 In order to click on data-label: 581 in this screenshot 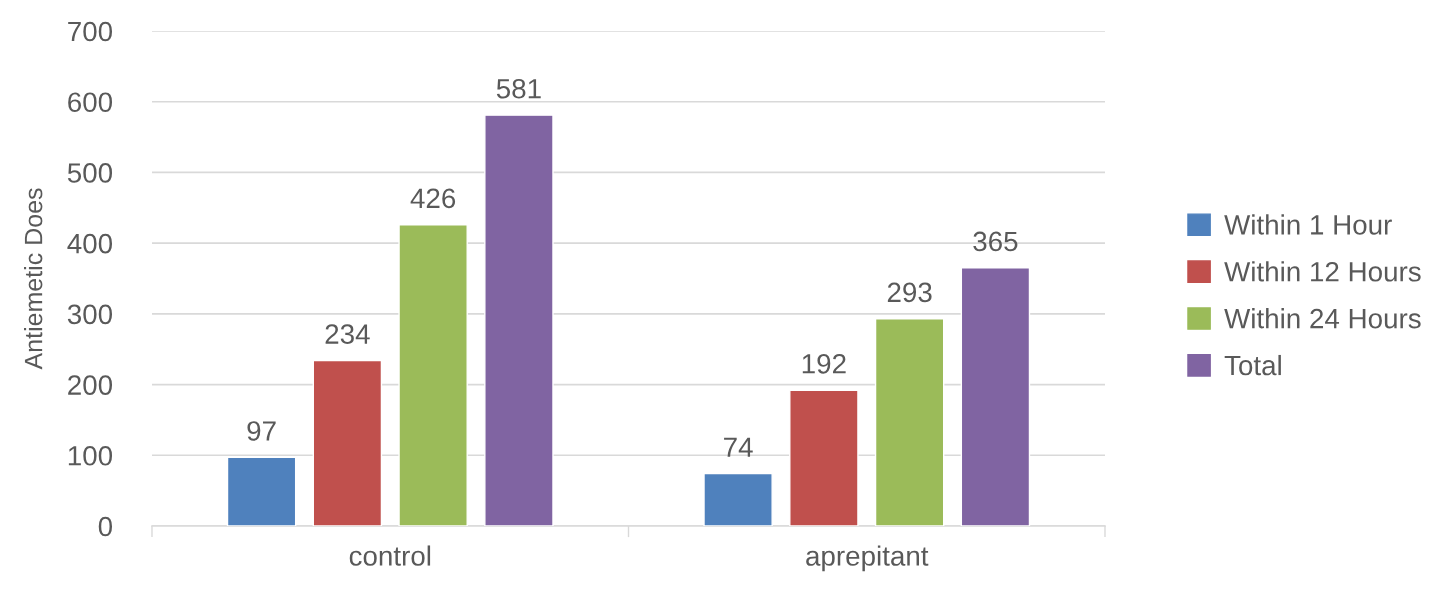, I will do `click(518, 88)`.